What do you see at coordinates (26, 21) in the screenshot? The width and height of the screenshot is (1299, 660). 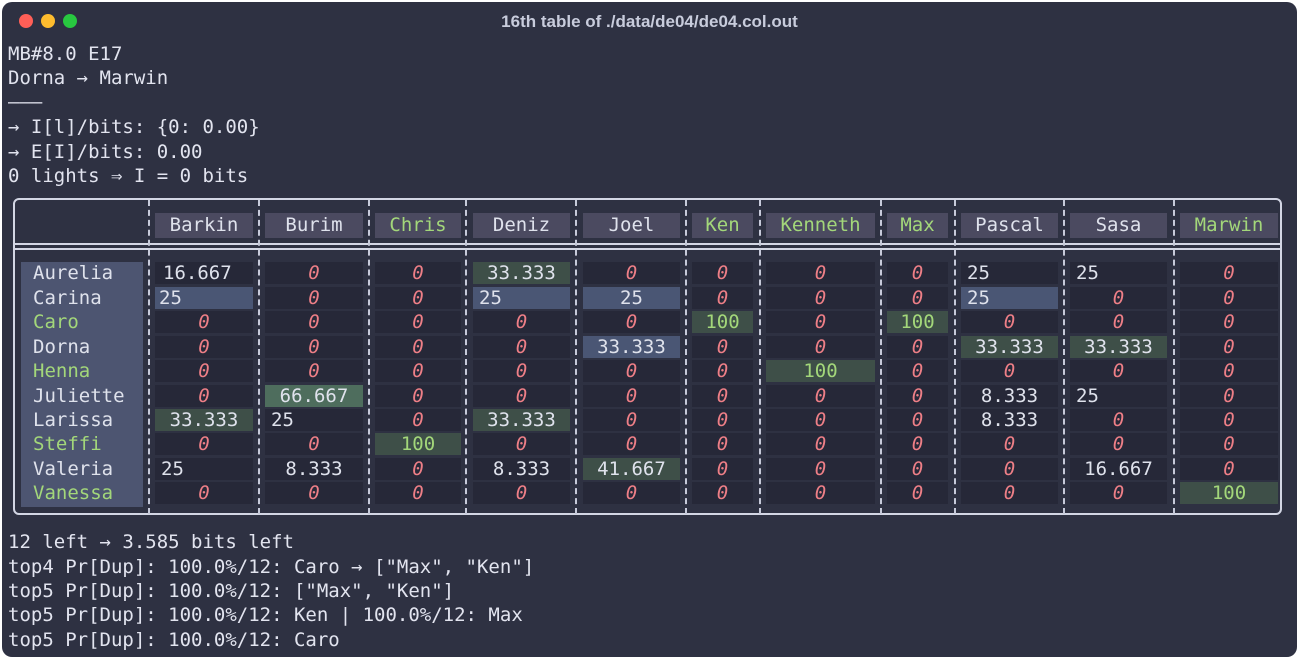 I see `close-button` at bounding box center [26, 21].